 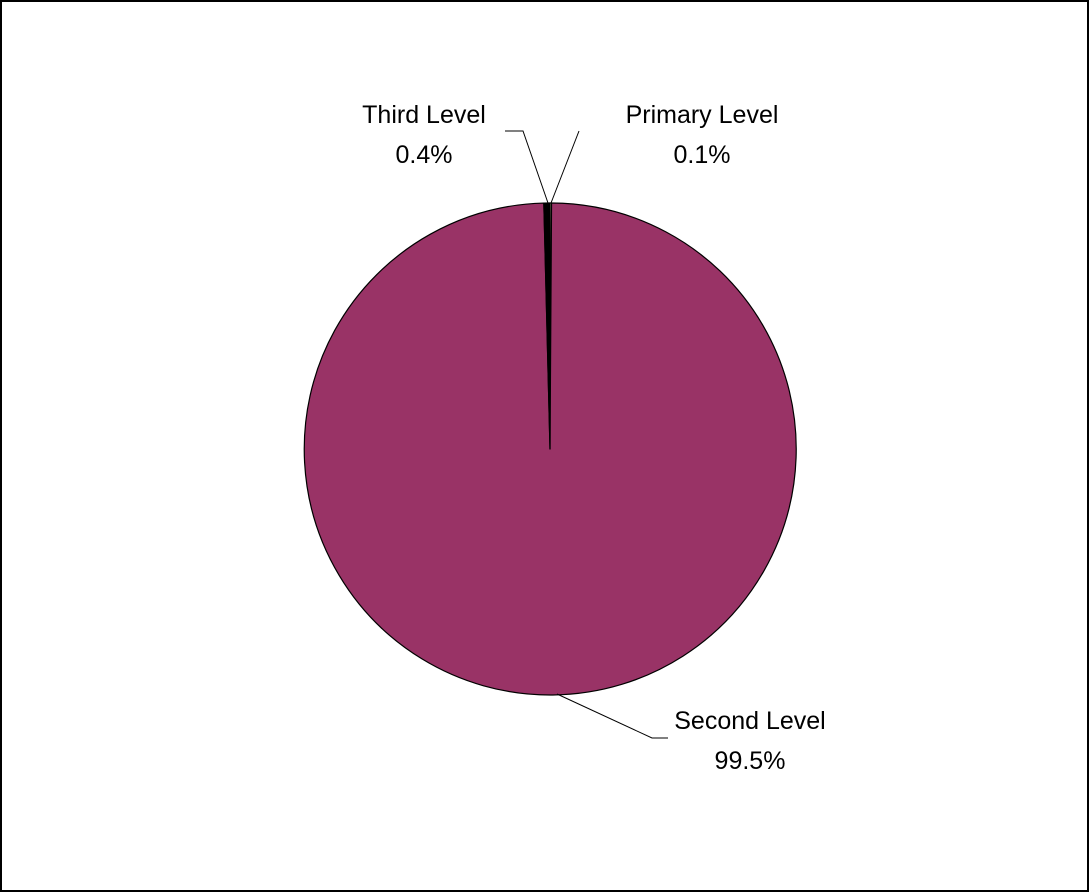 I want to click on slice-label-second-level: Second Level, so click(x=750, y=721).